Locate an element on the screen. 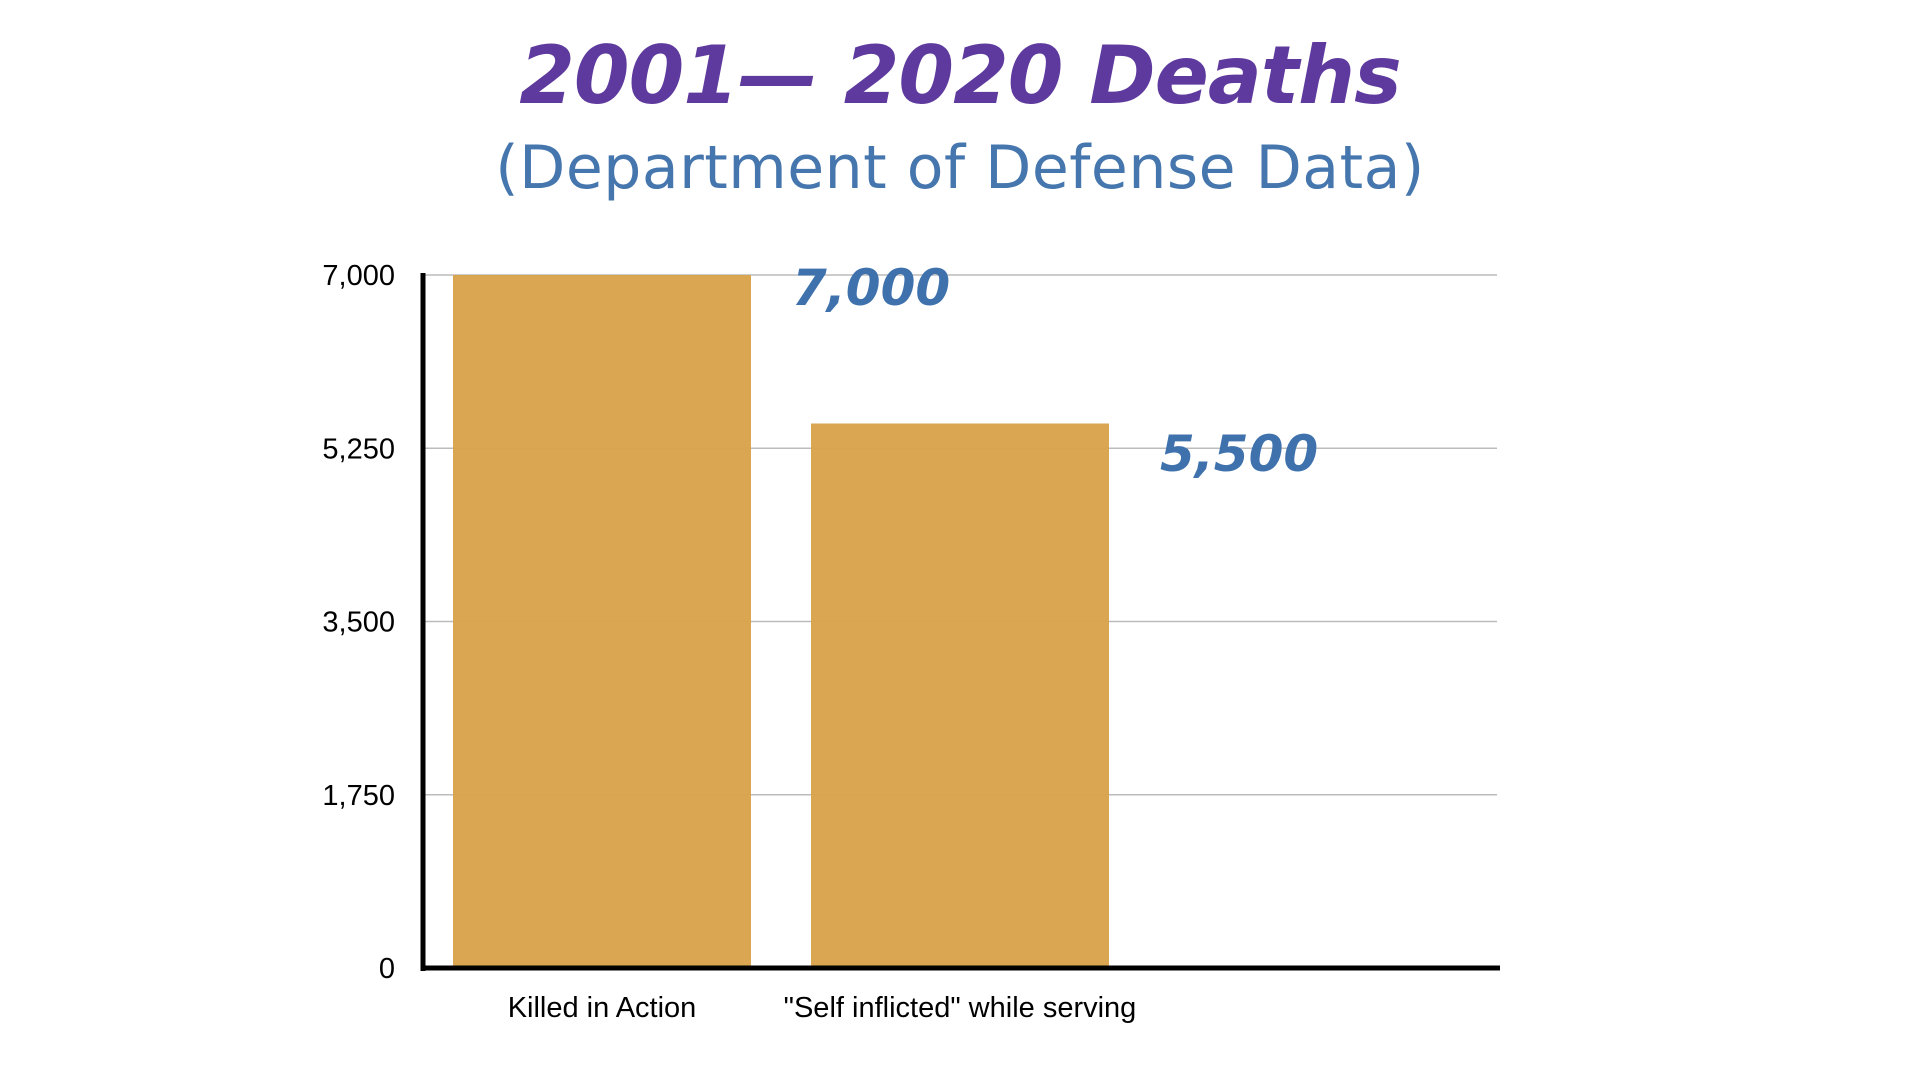 This screenshot has height=1080, width=1920. y-tick-label: 3,500 is located at coordinates (358, 623).